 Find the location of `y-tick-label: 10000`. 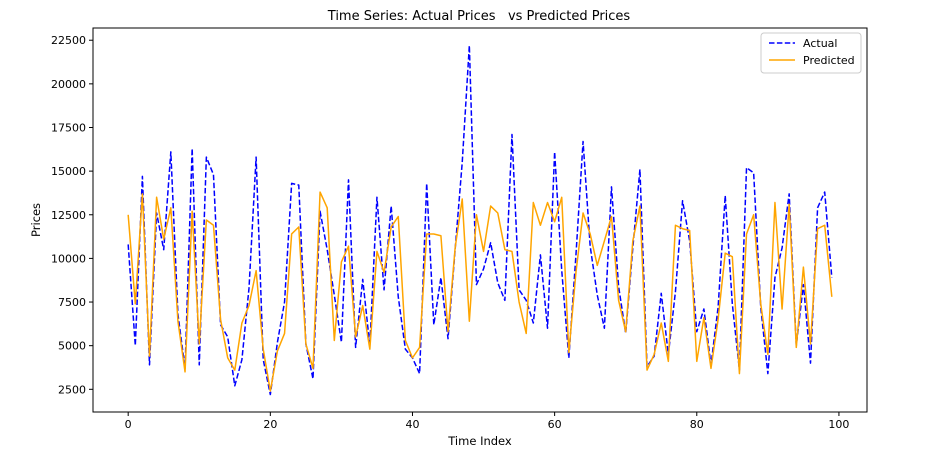

y-tick-label: 10000 is located at coordinates (68, 258).